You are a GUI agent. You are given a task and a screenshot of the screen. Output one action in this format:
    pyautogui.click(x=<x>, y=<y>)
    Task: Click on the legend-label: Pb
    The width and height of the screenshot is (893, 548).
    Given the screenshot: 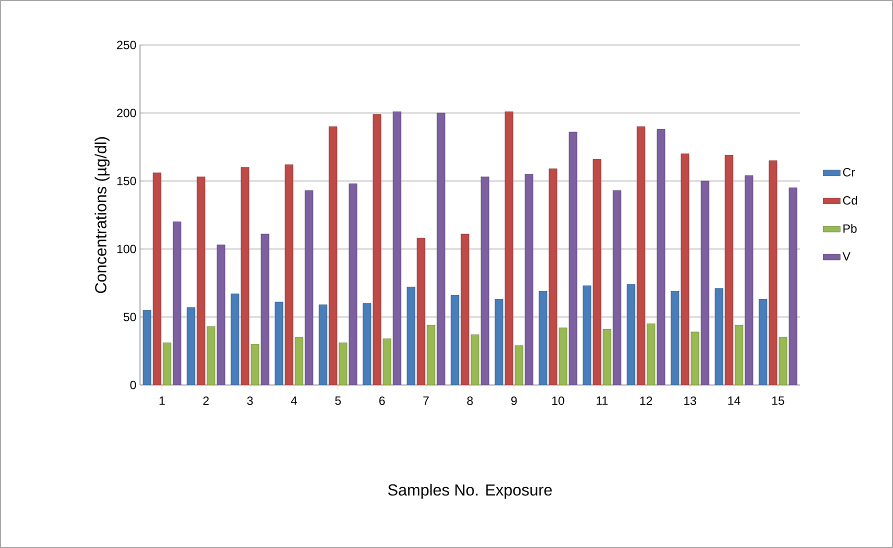 What is the action you would take?
    pyautogui.click(x=850, y=228)
    